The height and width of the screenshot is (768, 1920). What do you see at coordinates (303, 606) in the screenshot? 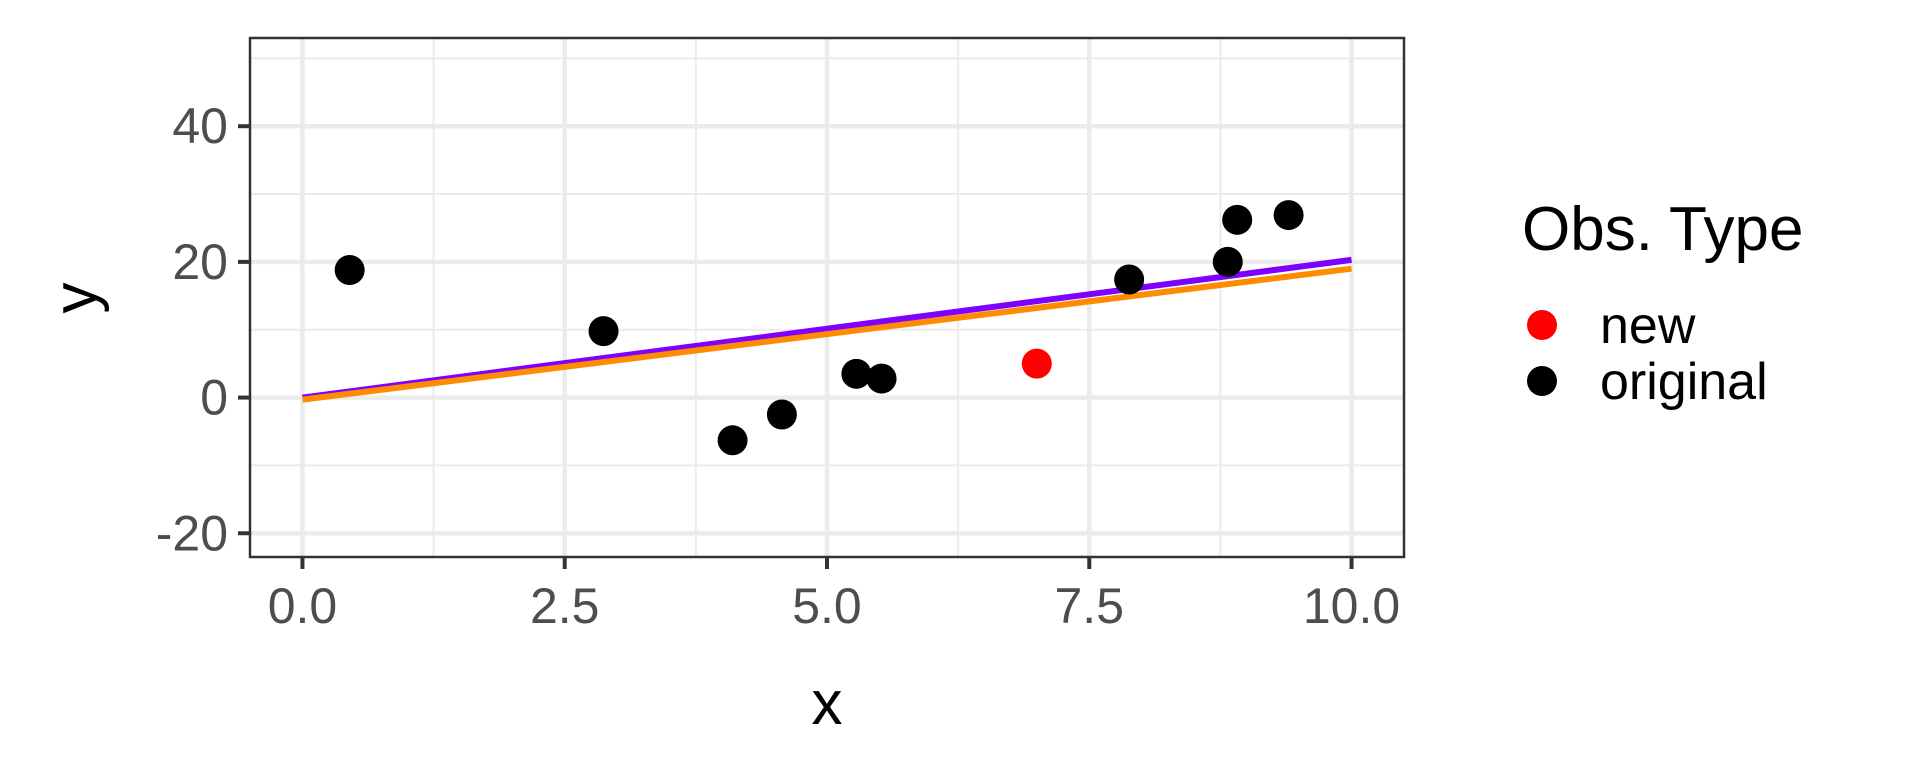
I see `x-tick-label: 0.0` at bounding box center [303, 606].